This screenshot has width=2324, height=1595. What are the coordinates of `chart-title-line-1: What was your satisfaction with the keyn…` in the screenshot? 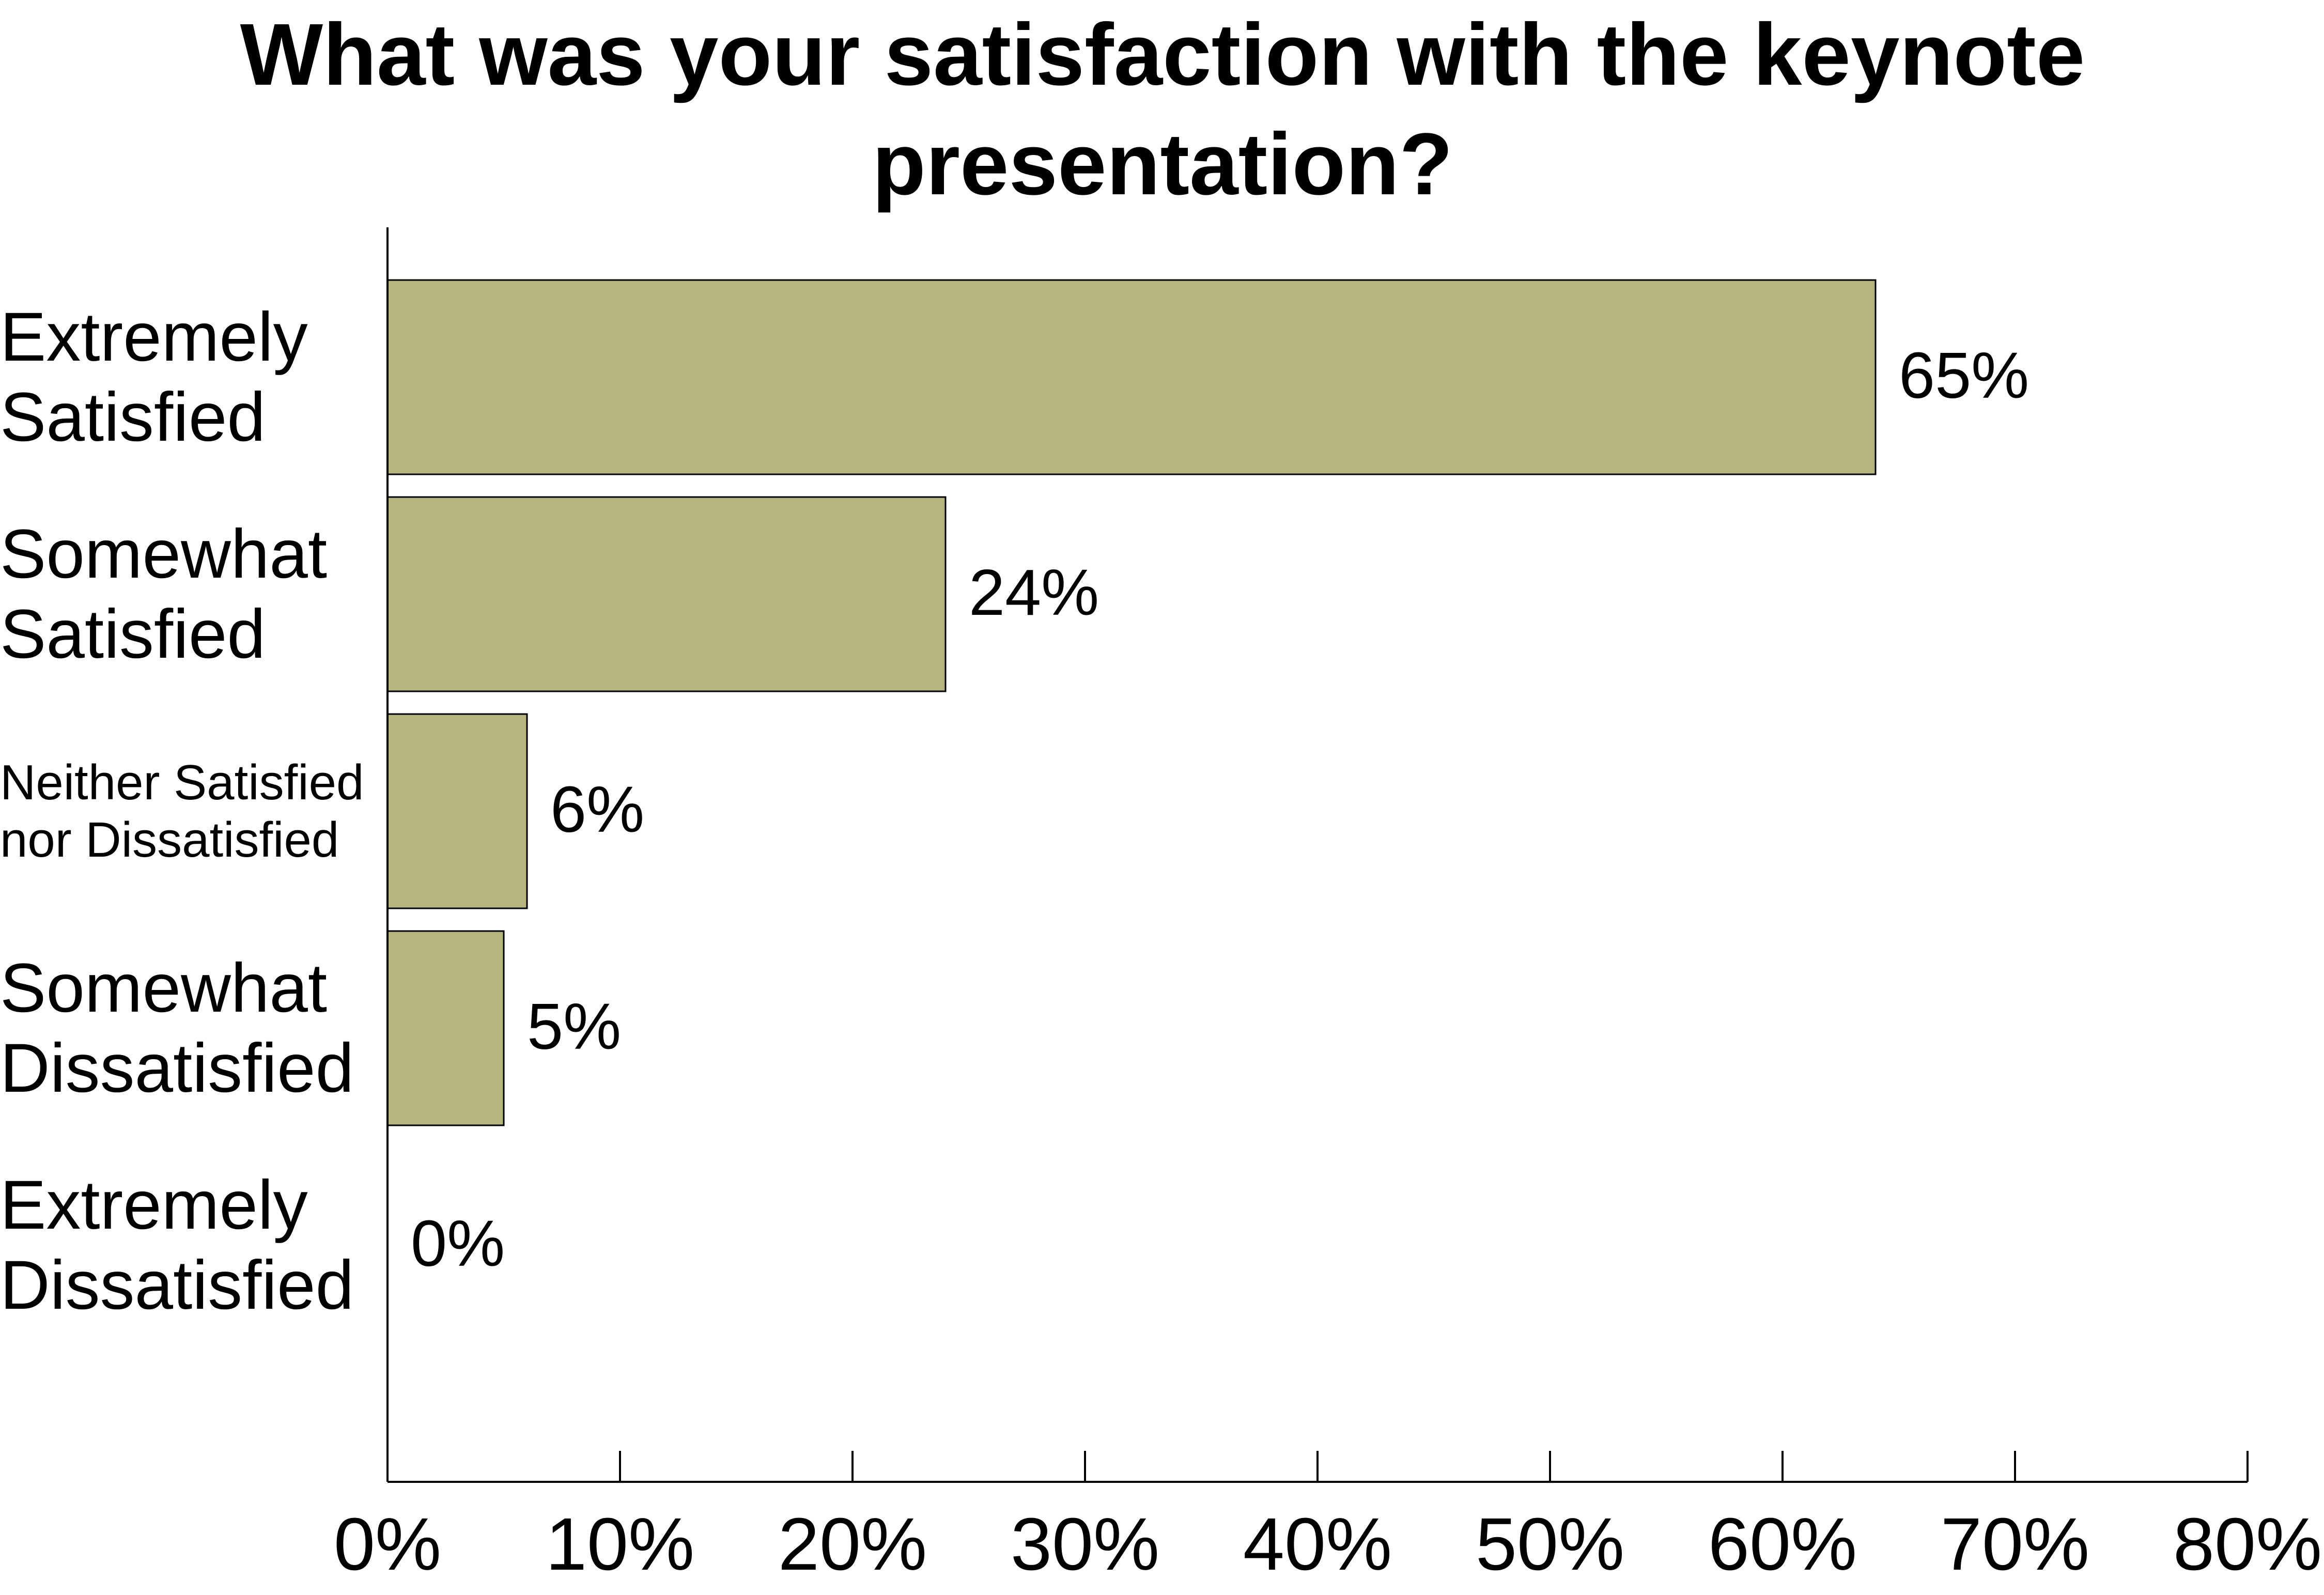 It's located at (1162, 55).